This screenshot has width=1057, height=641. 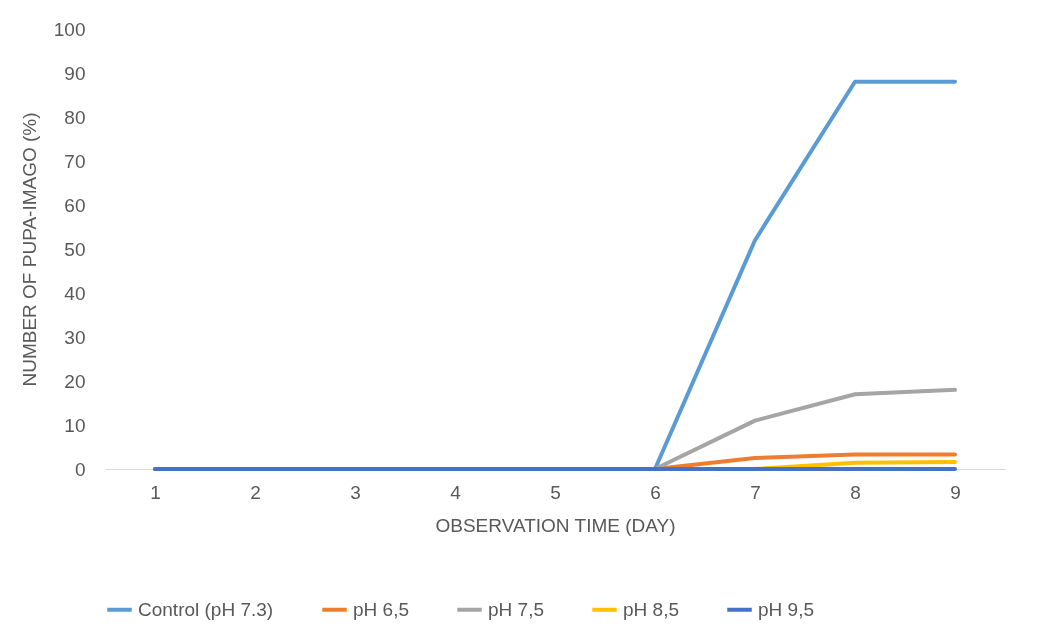 What do you see at coordinates (655, 492) in the screenshot?
I see `x-tick-label: 6` at bounding box center [655, 492].